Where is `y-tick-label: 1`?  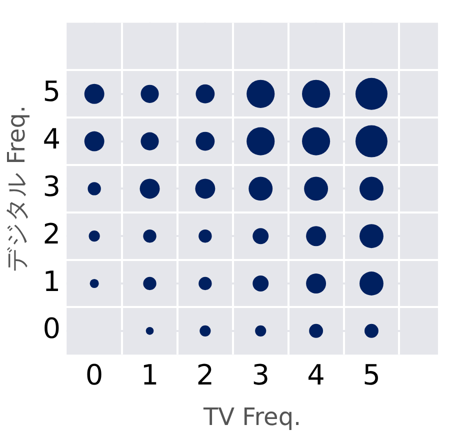
y-tick-label: 1 is located at coordinates (51, 281).